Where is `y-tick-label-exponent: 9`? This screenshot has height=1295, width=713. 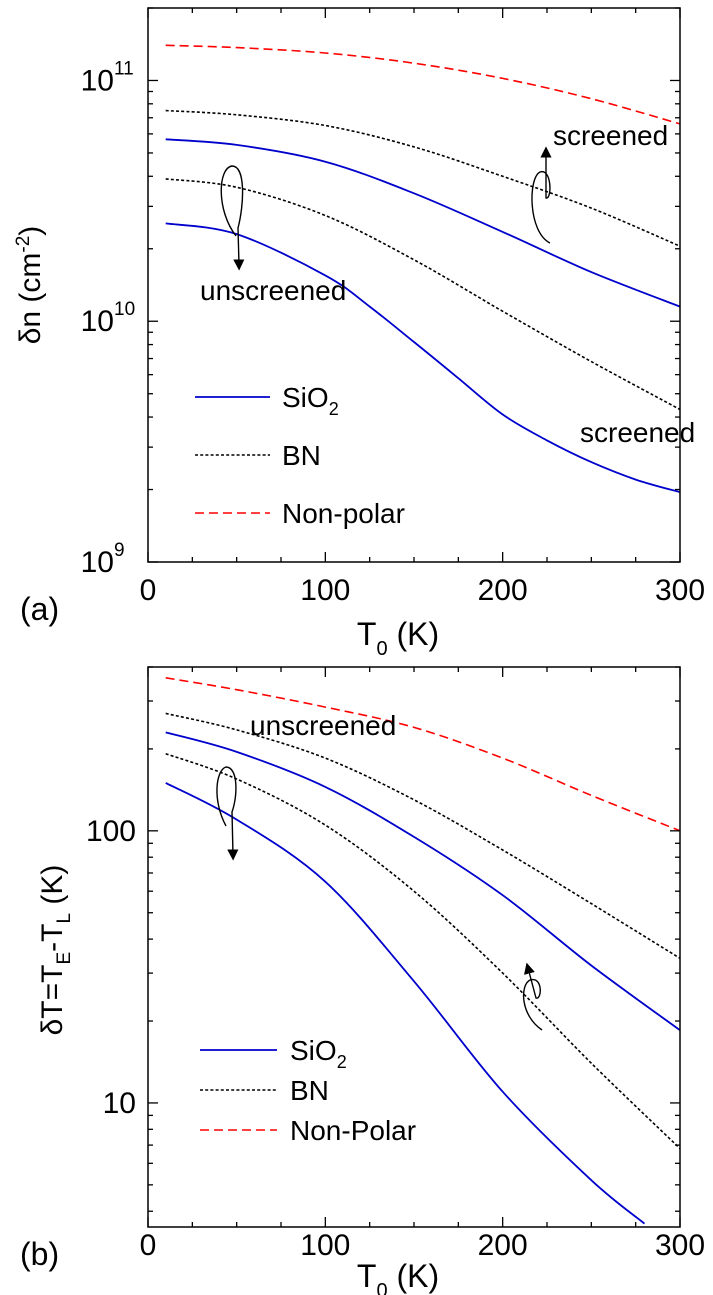
y-tick-label-exponent: 9 is located at coordinates (119, 550).